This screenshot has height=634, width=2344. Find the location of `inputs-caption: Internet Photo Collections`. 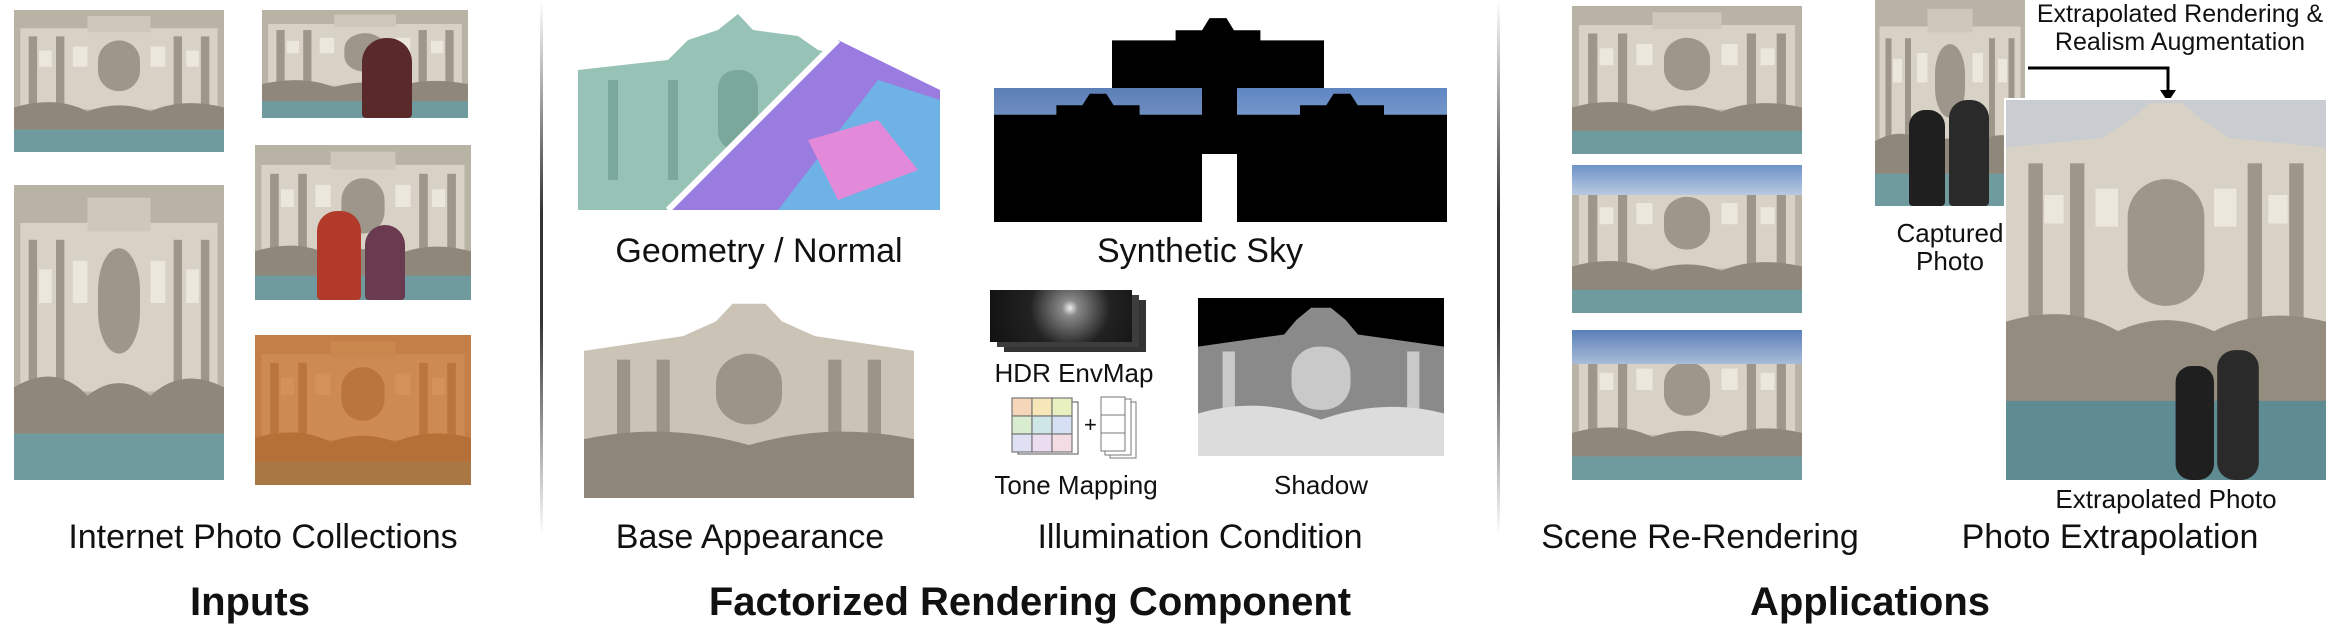

inputs-caption: Internet Photo Collections is located at coordinates (263, 537).